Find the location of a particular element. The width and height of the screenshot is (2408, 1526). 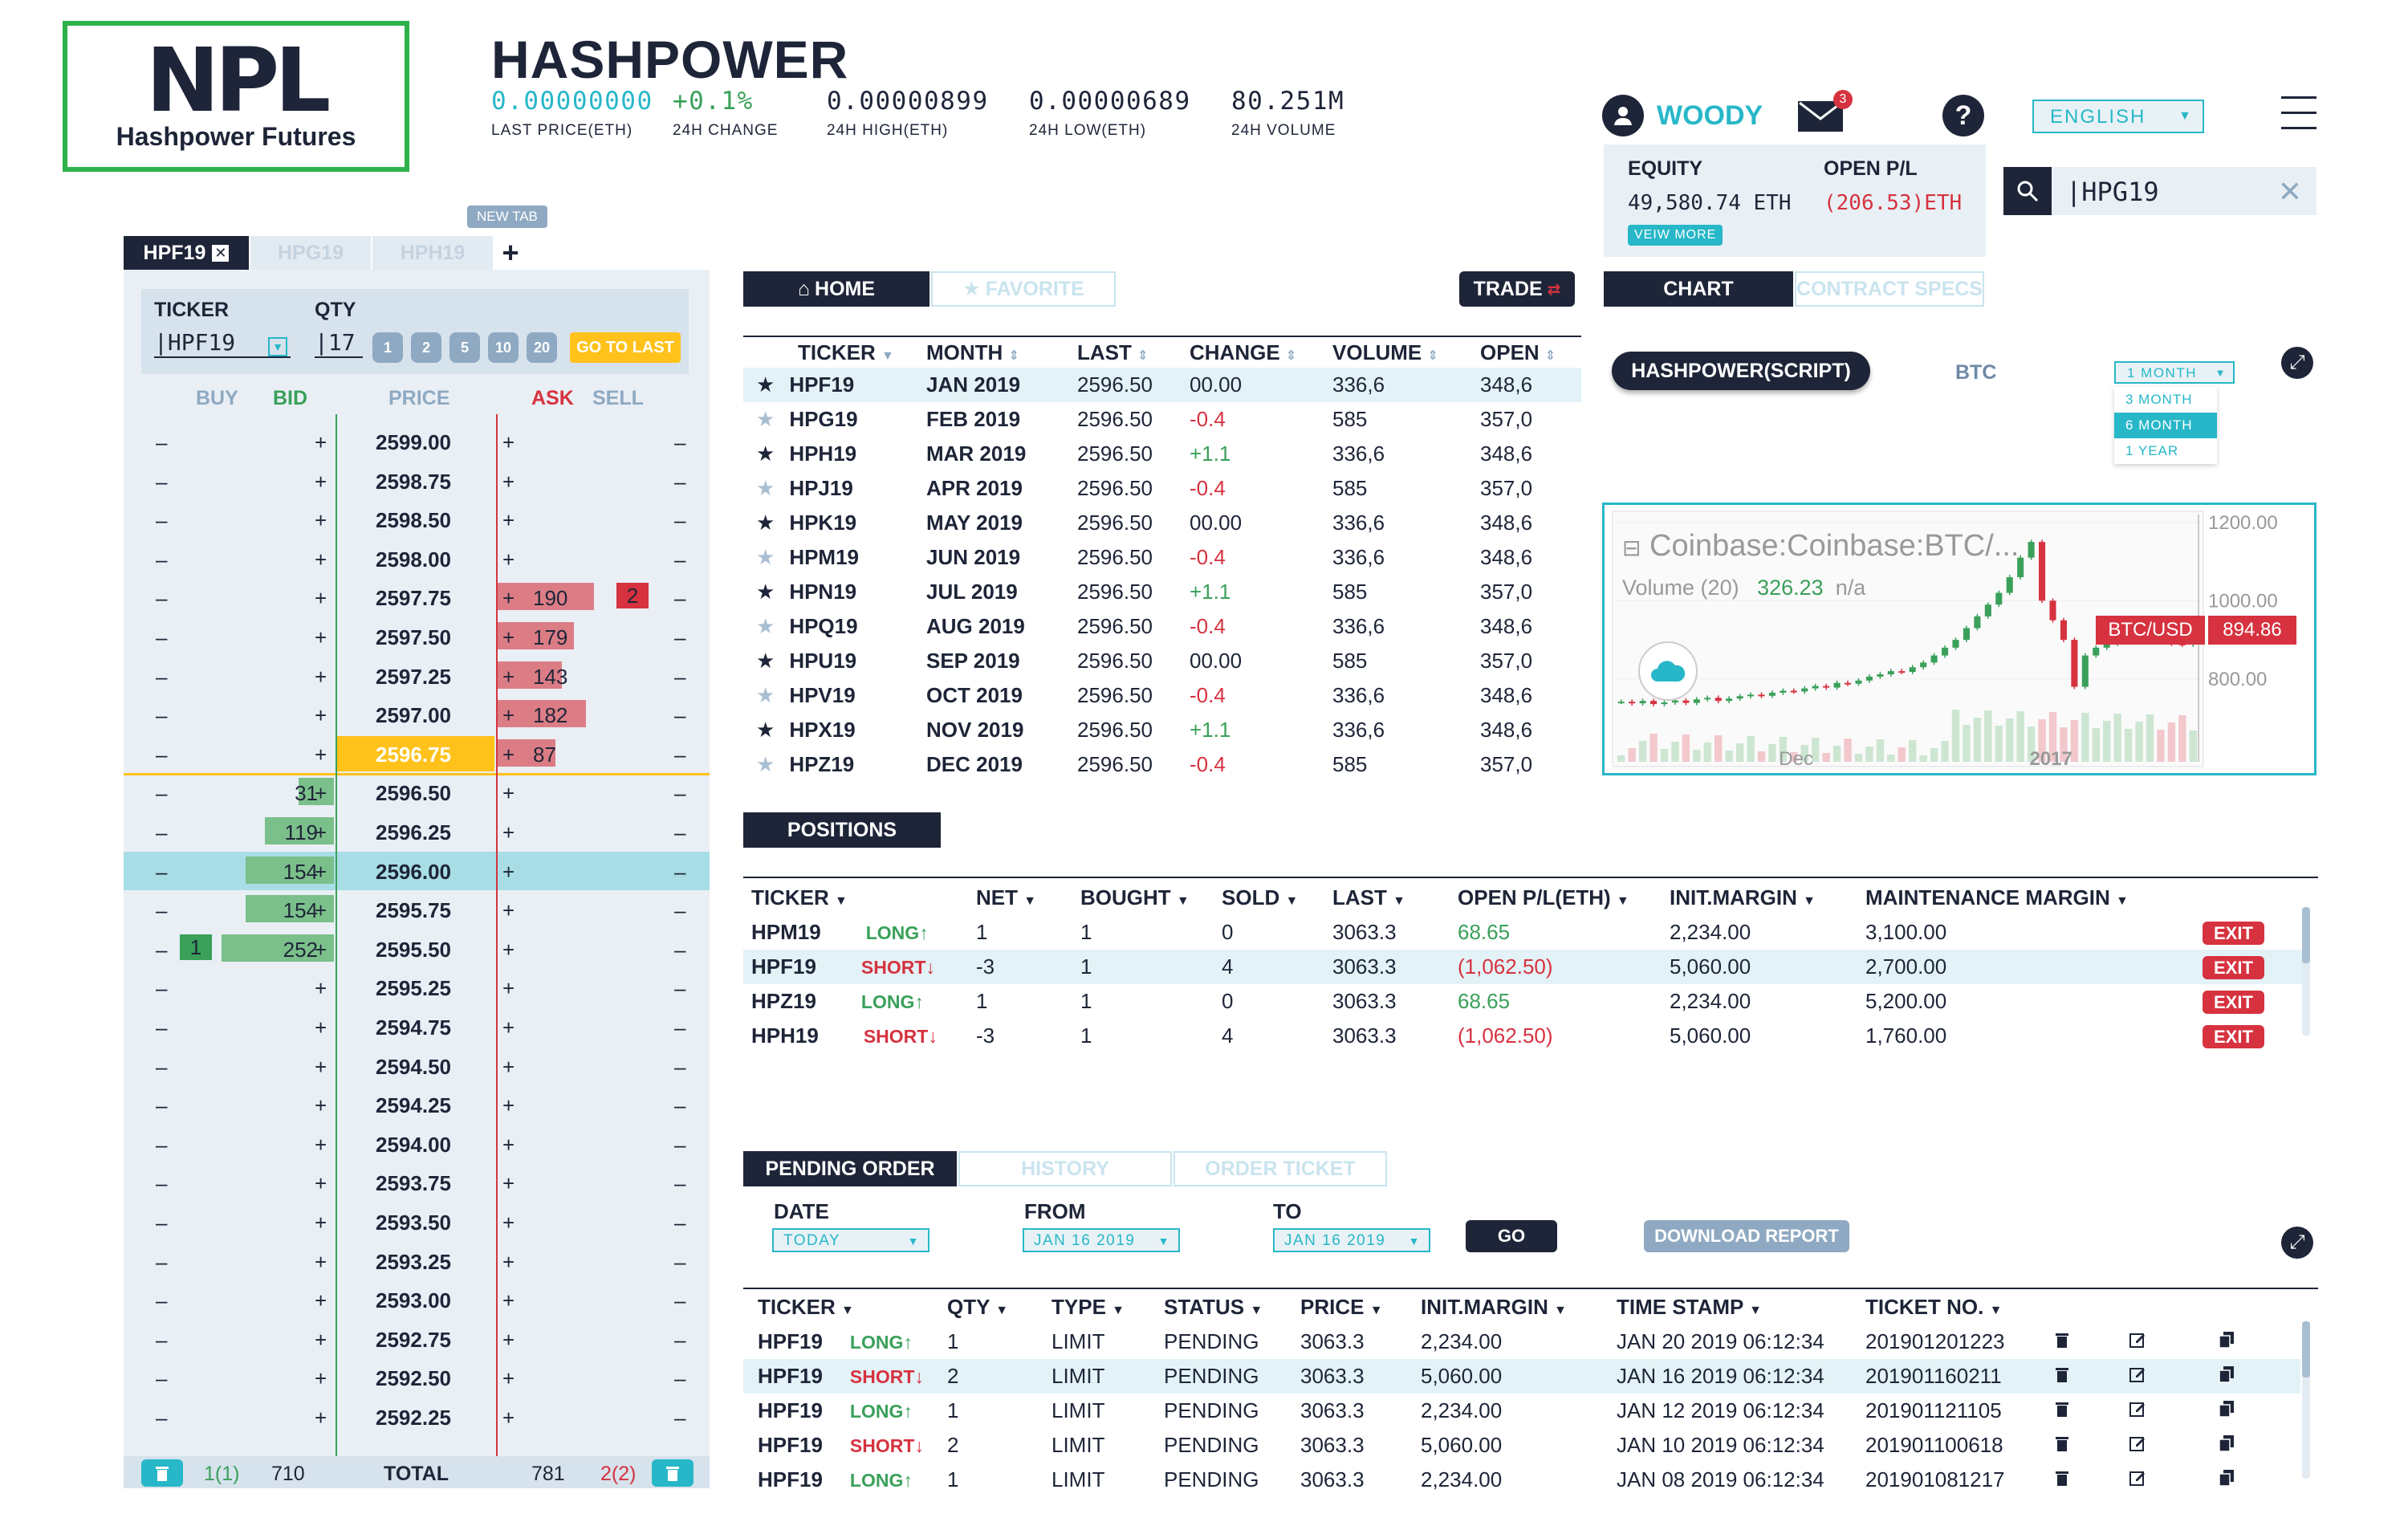

market-row: ★ HPN19 JUL 2019 2596.50 +1.1 585 357,0 is located at coordinates (1162, 592).